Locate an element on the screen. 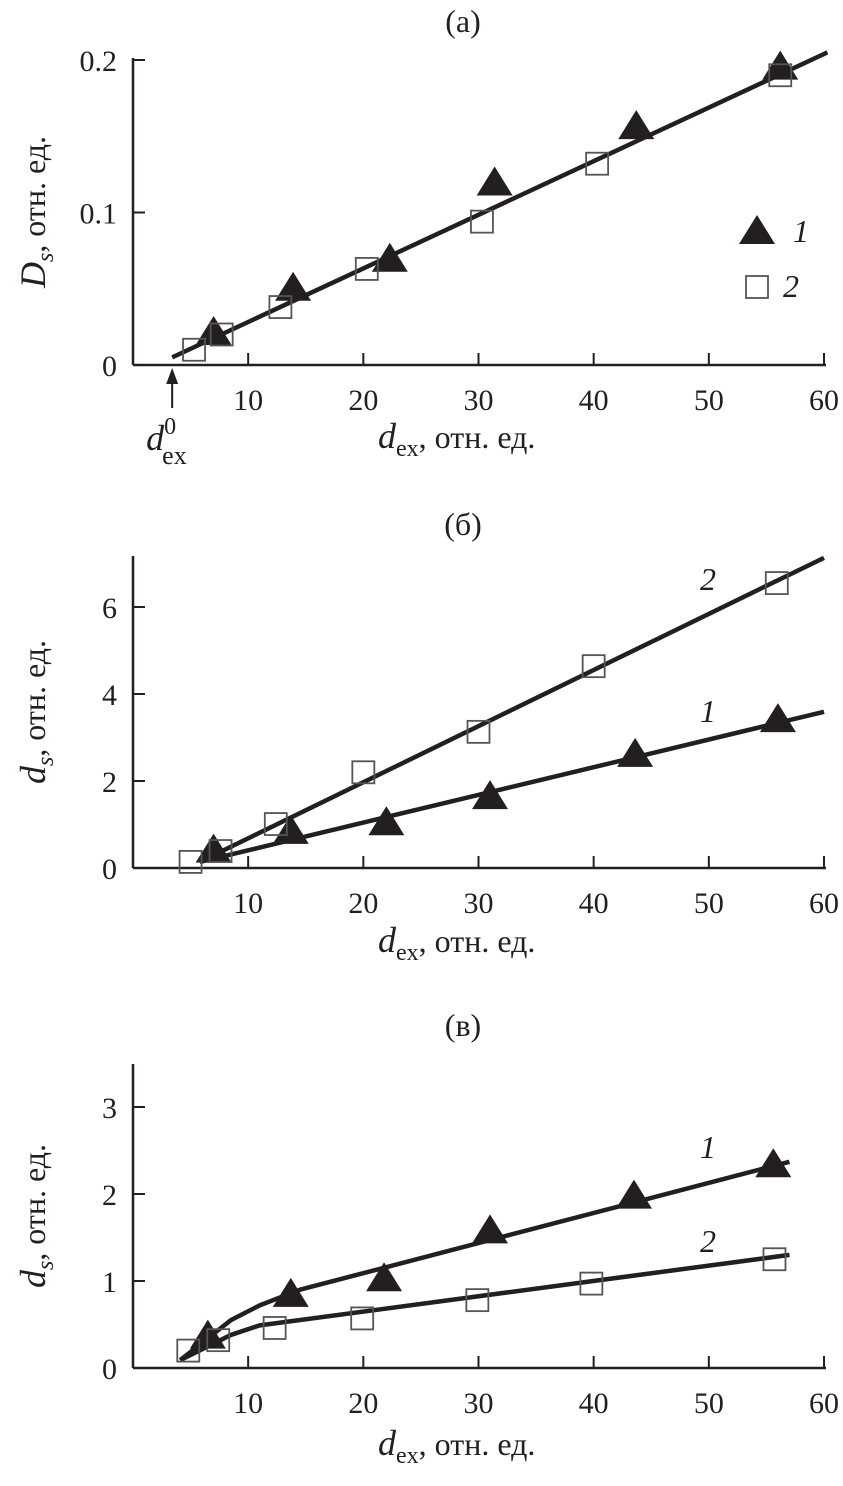 The image size is (843, 1486). y-axis-label-symbol: D is located at coordinates (33, 275).